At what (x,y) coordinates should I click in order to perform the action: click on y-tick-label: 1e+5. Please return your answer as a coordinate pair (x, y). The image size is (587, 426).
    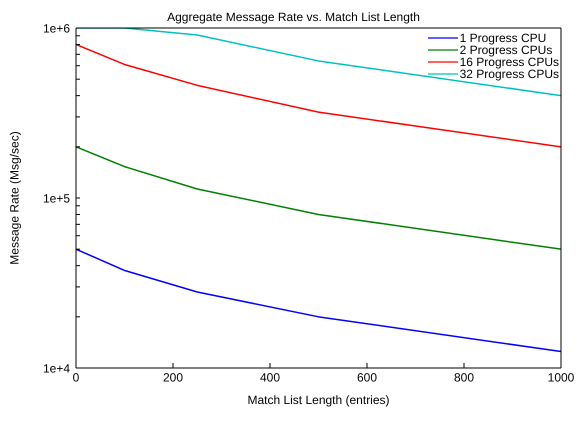
    Looking at the image, I should click on (56, 198).